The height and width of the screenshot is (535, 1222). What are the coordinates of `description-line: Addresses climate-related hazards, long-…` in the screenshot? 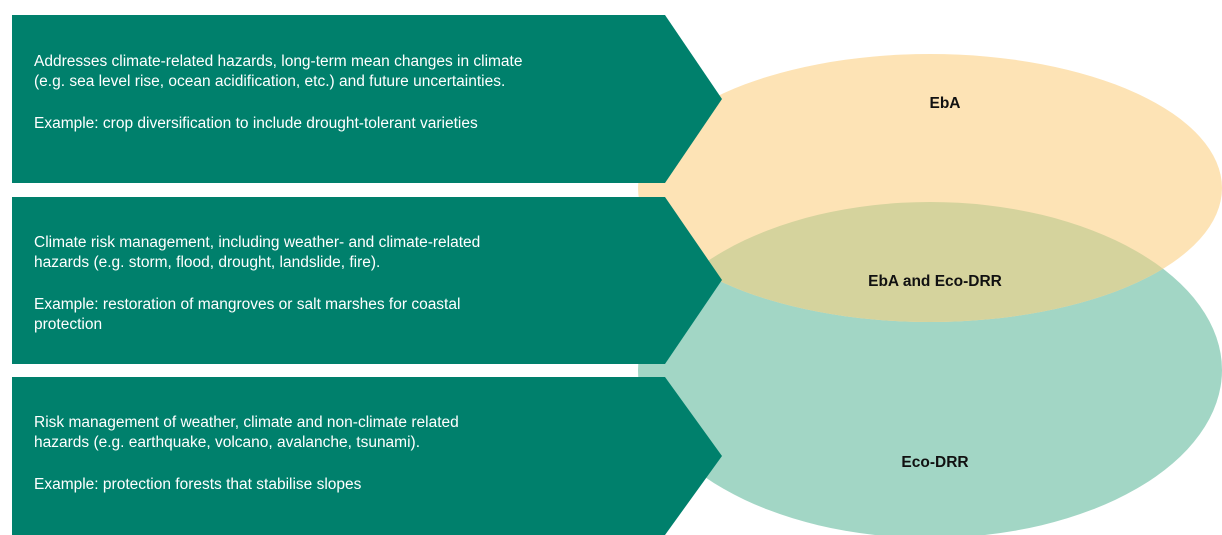 It's located at (278, 61).